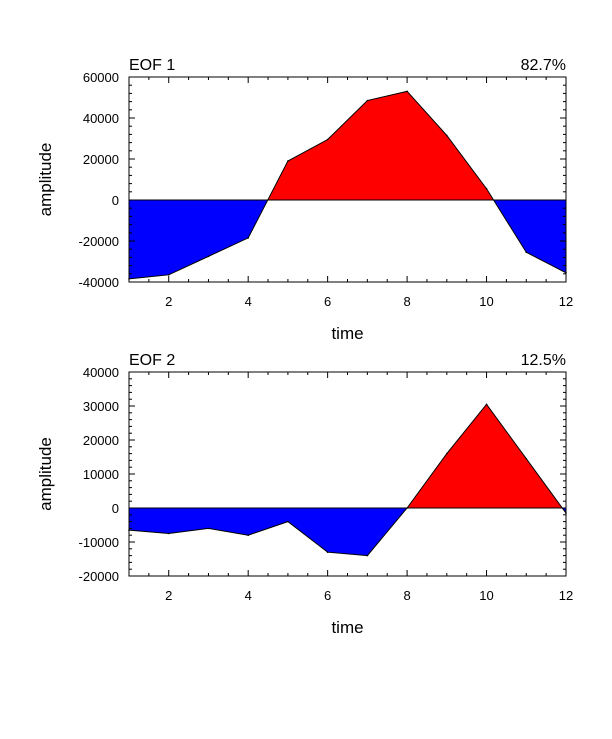  What do you see at coordinates (101, 406) in the screenshot?
I see `y-tick-label: 30000` at bounding box center [101, 406].